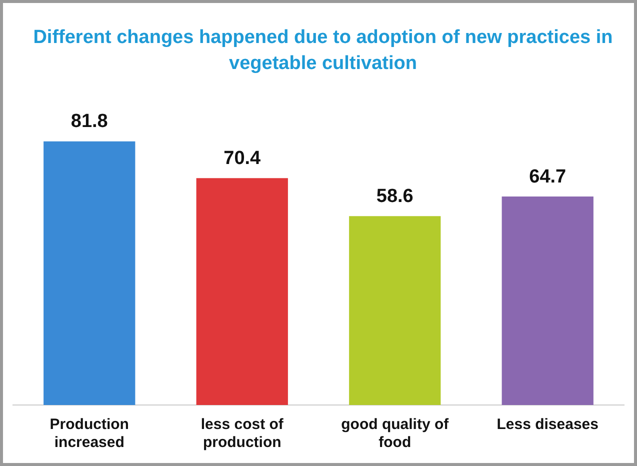 The image size is (637, 466). I want to click on x-tick-label: Production increased, so click(89, 434).